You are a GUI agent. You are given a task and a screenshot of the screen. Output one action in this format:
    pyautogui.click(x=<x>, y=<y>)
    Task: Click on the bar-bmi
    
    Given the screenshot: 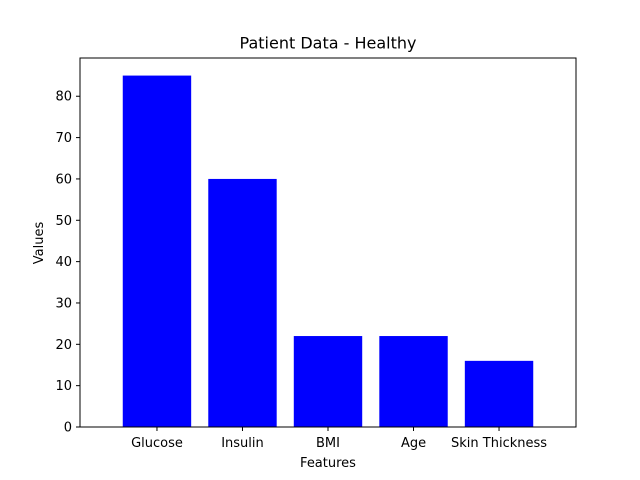 What is the action you would take?
    pyautogui.click(x=328, y=381)
    